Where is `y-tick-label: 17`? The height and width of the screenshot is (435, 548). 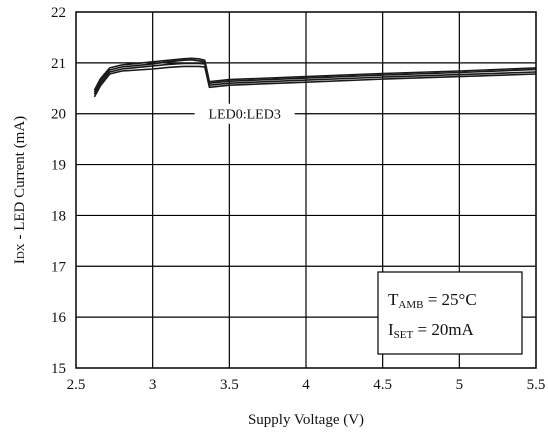 y-tick-label: 17 is located at coordinates (59, 267).